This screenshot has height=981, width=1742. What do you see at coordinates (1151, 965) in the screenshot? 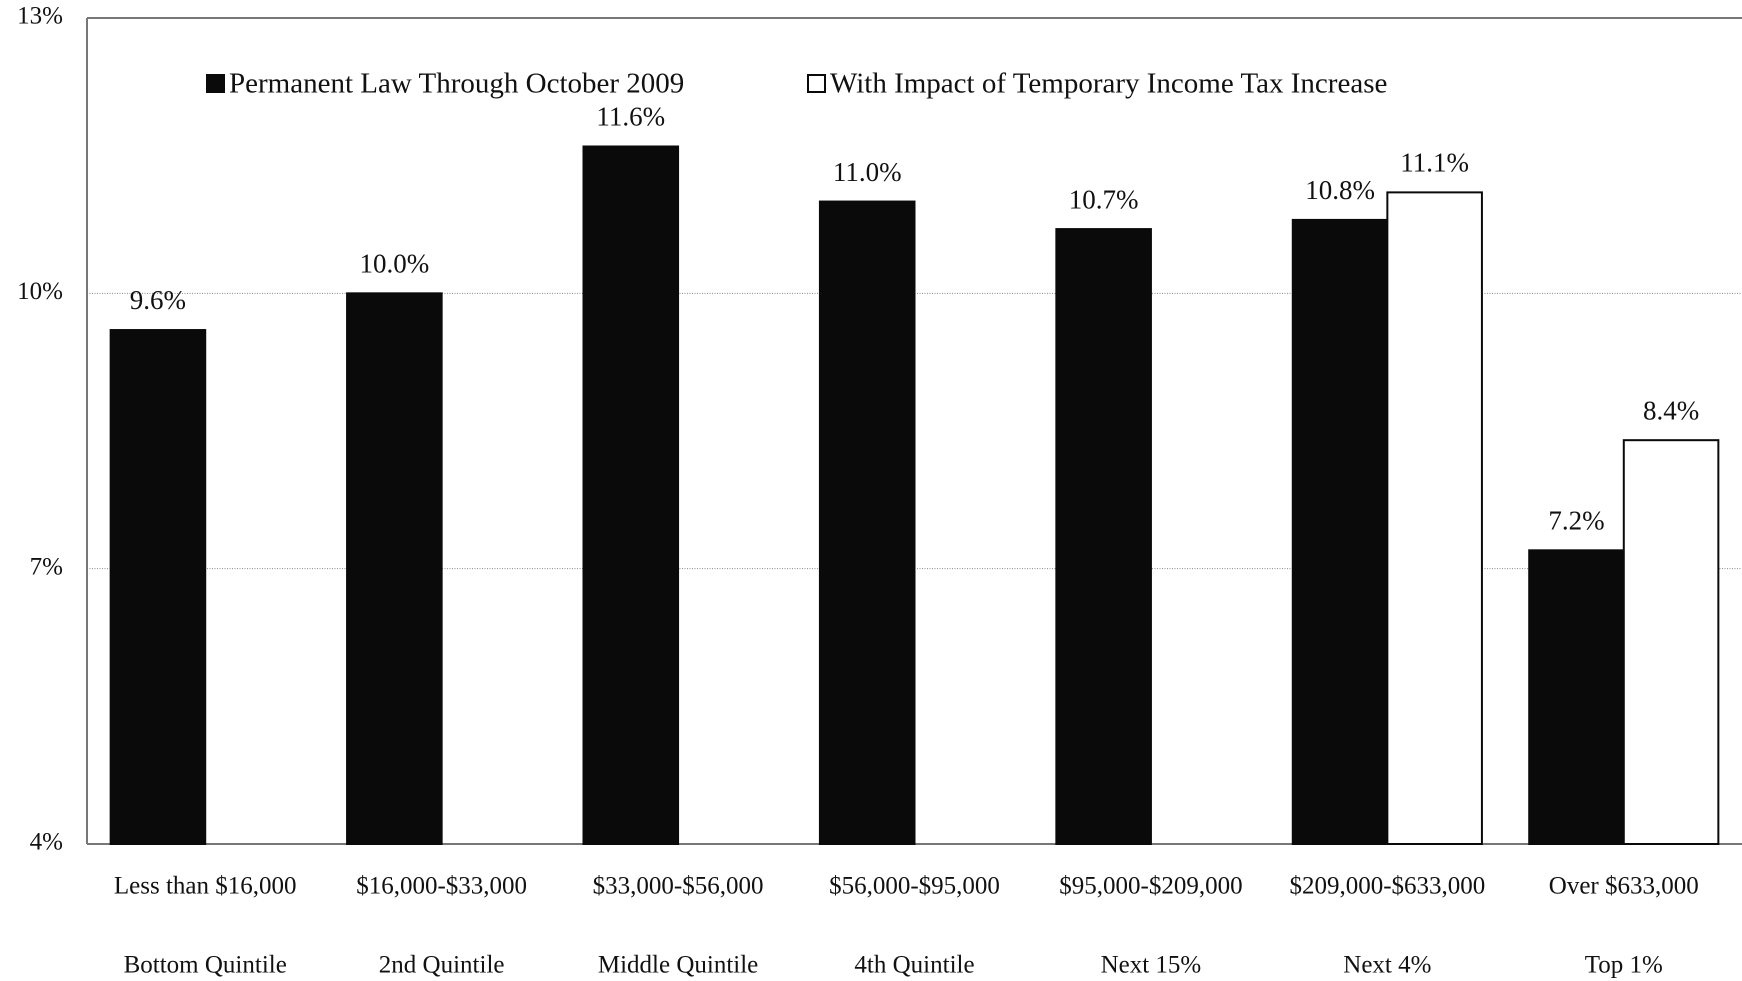
I see `x-group-label: Next 15%` at bounding box center [1151, 965].